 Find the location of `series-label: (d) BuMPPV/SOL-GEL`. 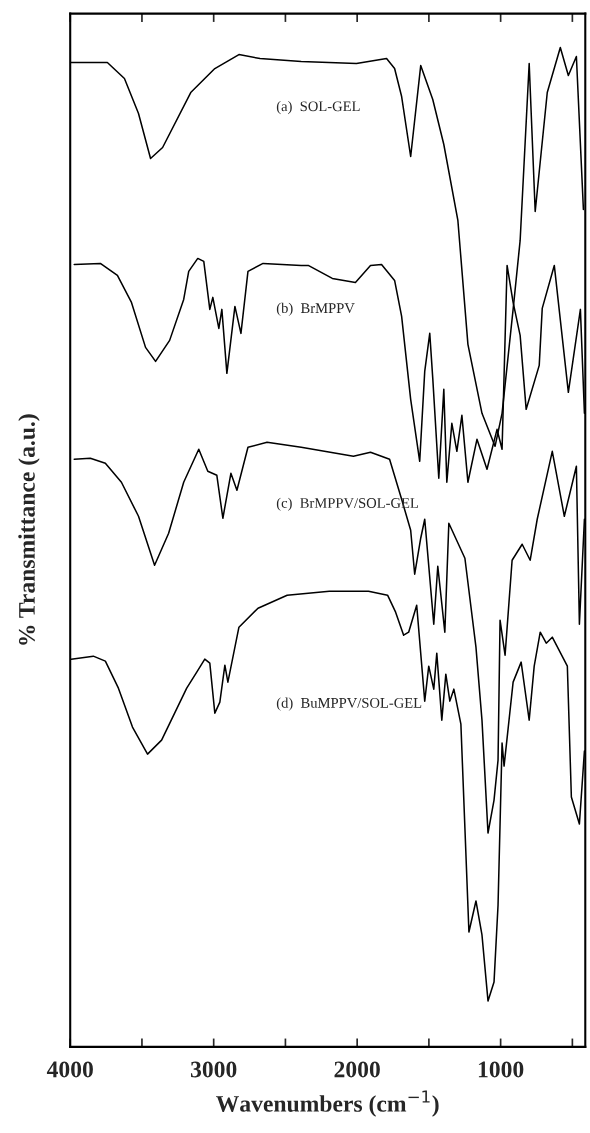

series-label: (d) BuMPPV/SOL-GEL is located at coordinates (349, 704).